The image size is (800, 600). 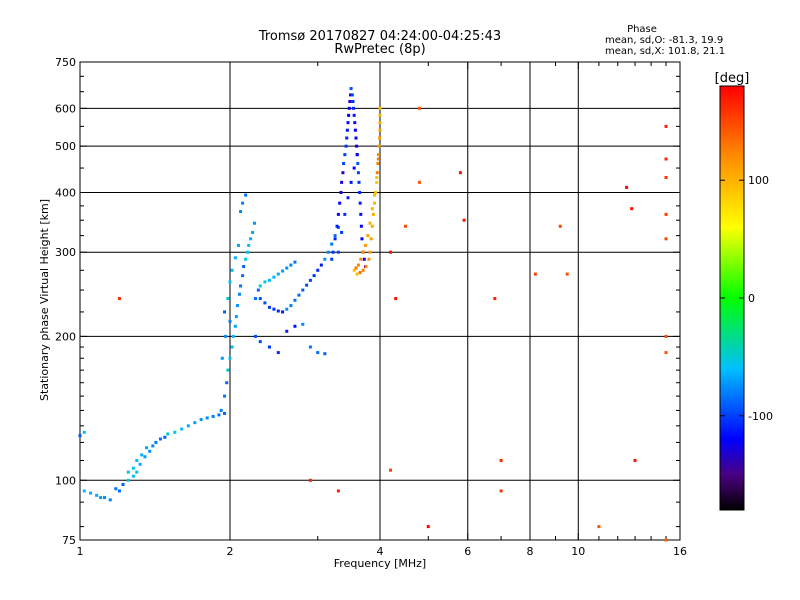 What do you see at coordinates (530, 551) in the screenshot?
I see `x-tick-label: 8` at bounding box center [530, 551].